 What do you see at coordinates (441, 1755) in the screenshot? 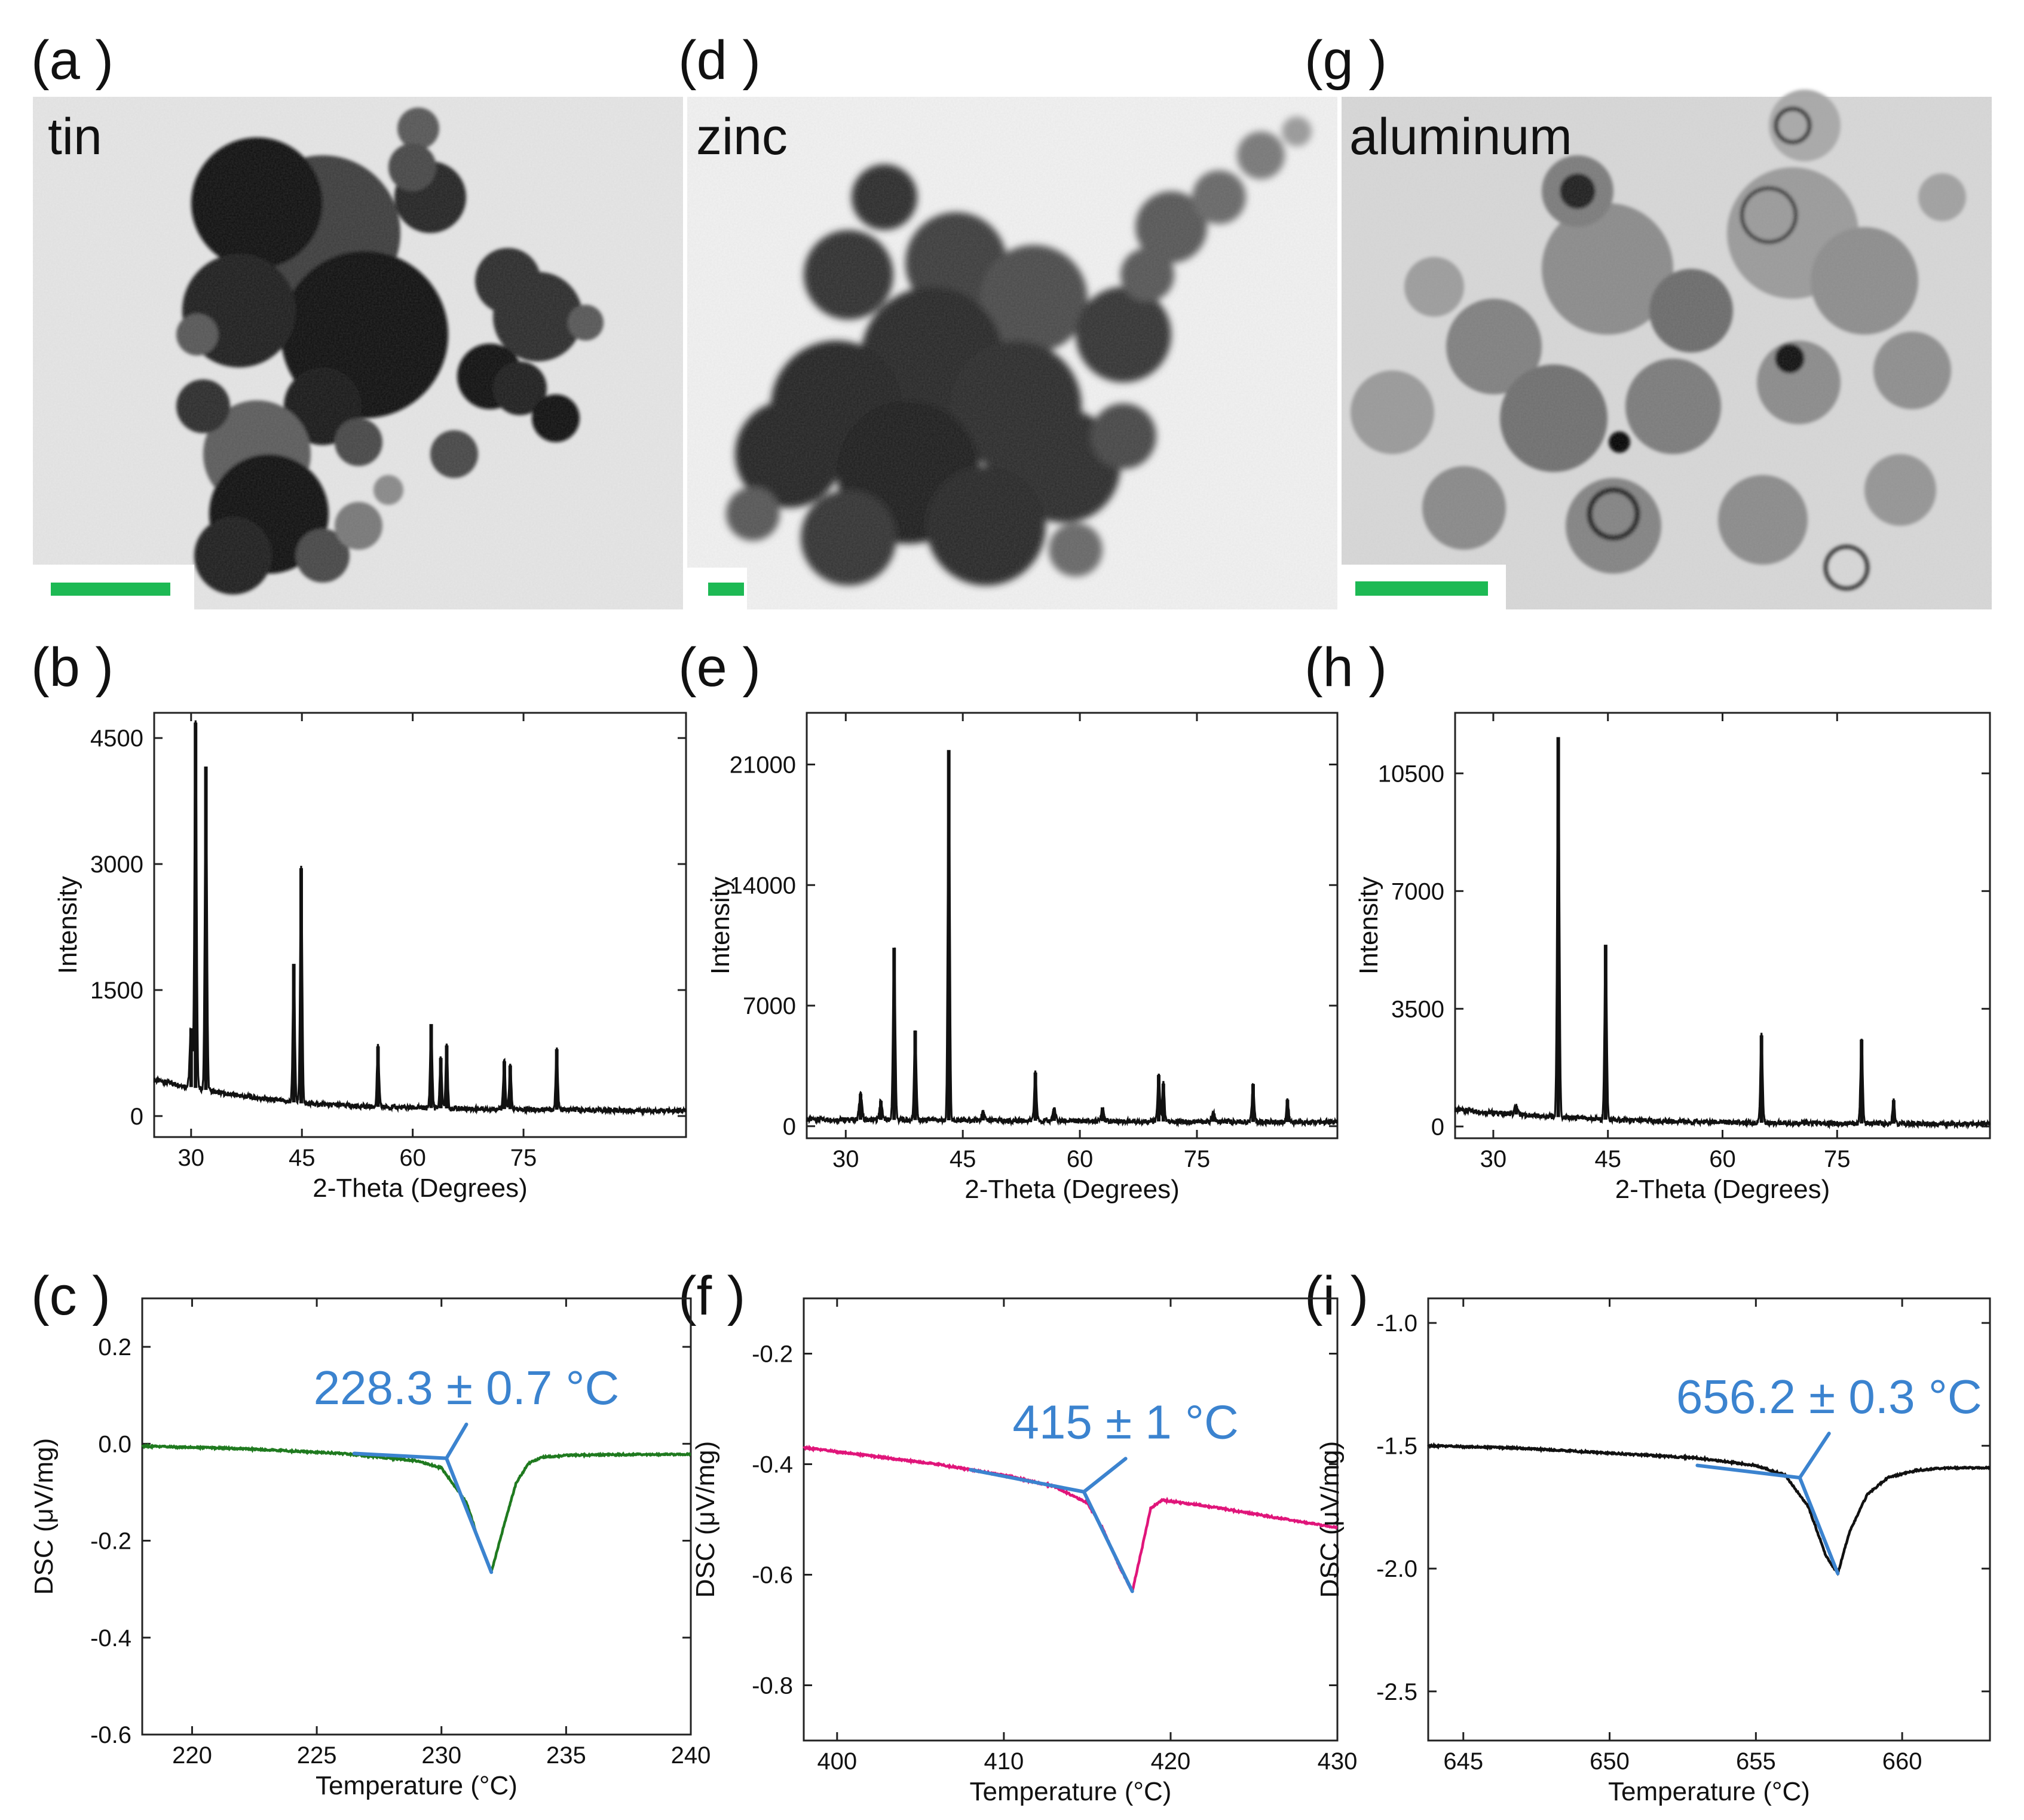
I see `x-tick-label: 230` at bounding box center [441, 1755].